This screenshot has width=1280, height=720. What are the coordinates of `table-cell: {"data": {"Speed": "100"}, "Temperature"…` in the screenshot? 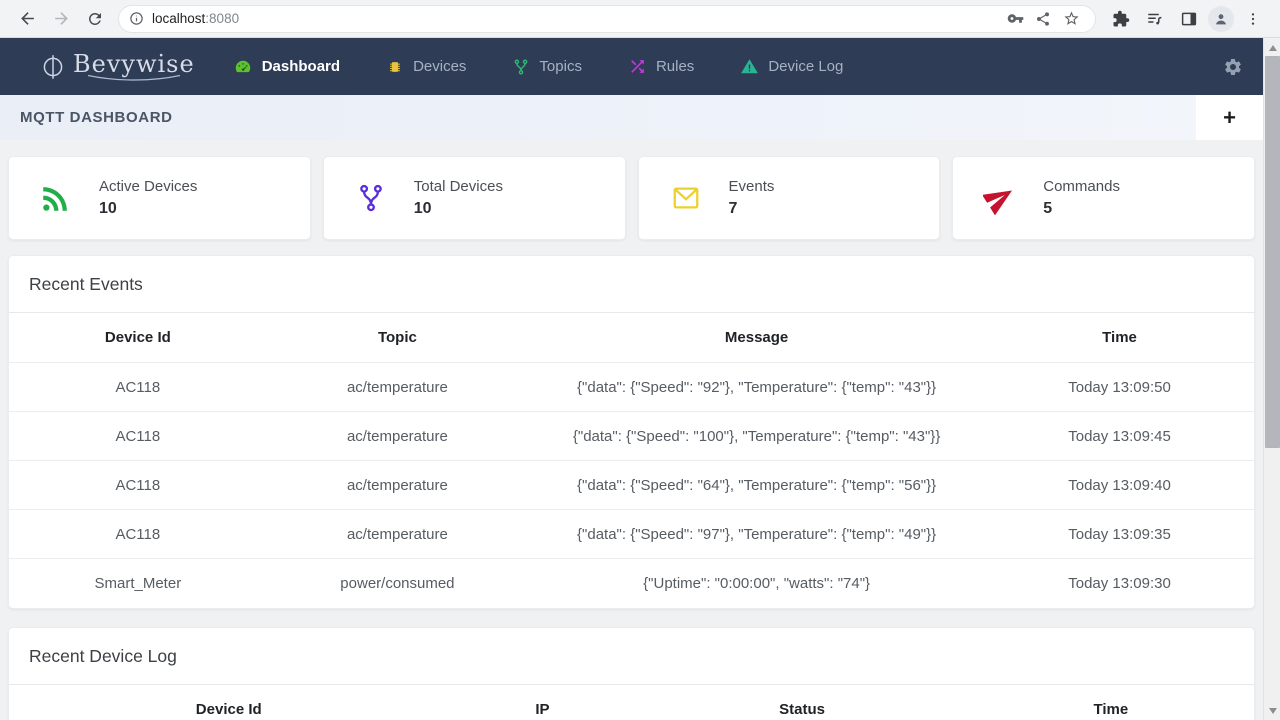 It's located at (756, 436).